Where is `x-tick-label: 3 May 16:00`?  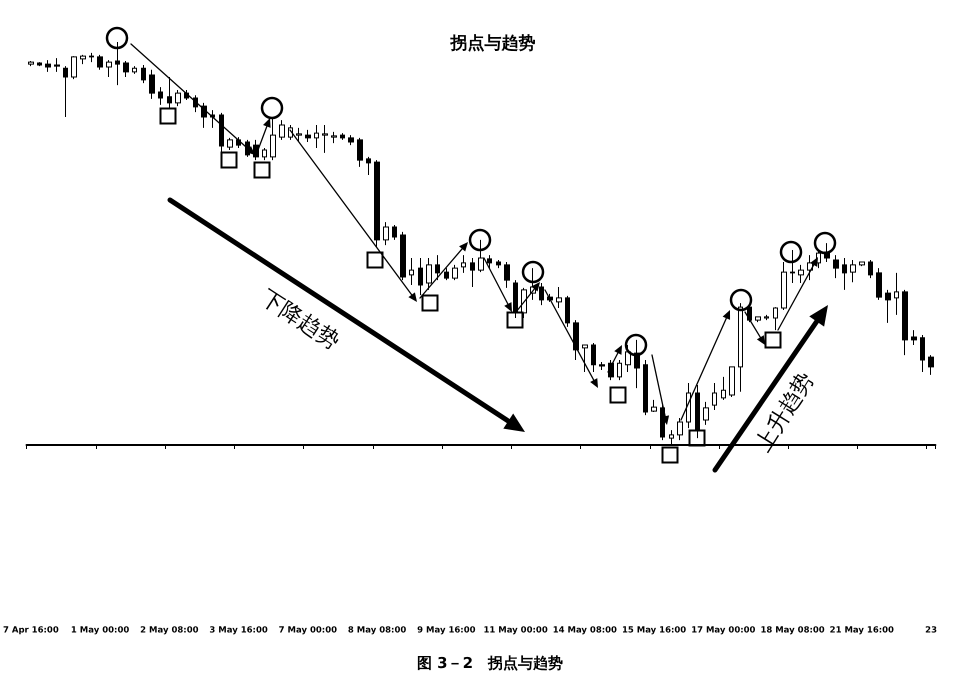
x-tick-label: 3 May 16:00 is located at coordinates (238, 631).